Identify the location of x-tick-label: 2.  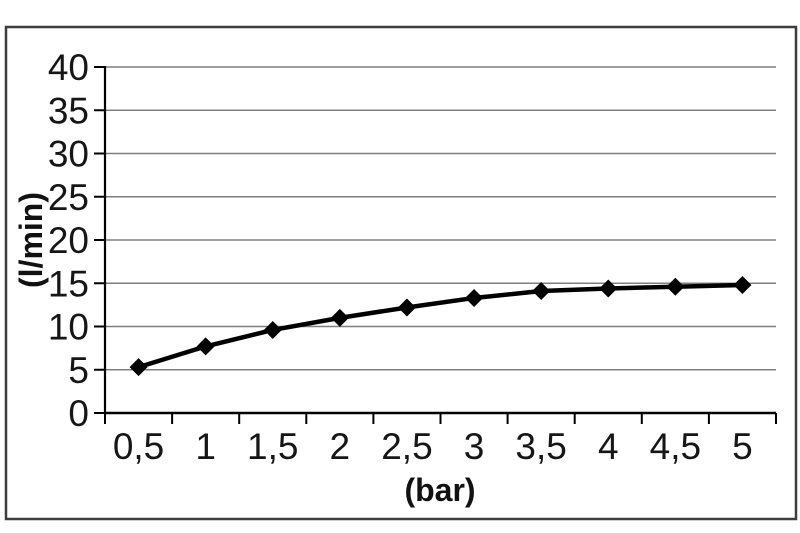
(340, 446).